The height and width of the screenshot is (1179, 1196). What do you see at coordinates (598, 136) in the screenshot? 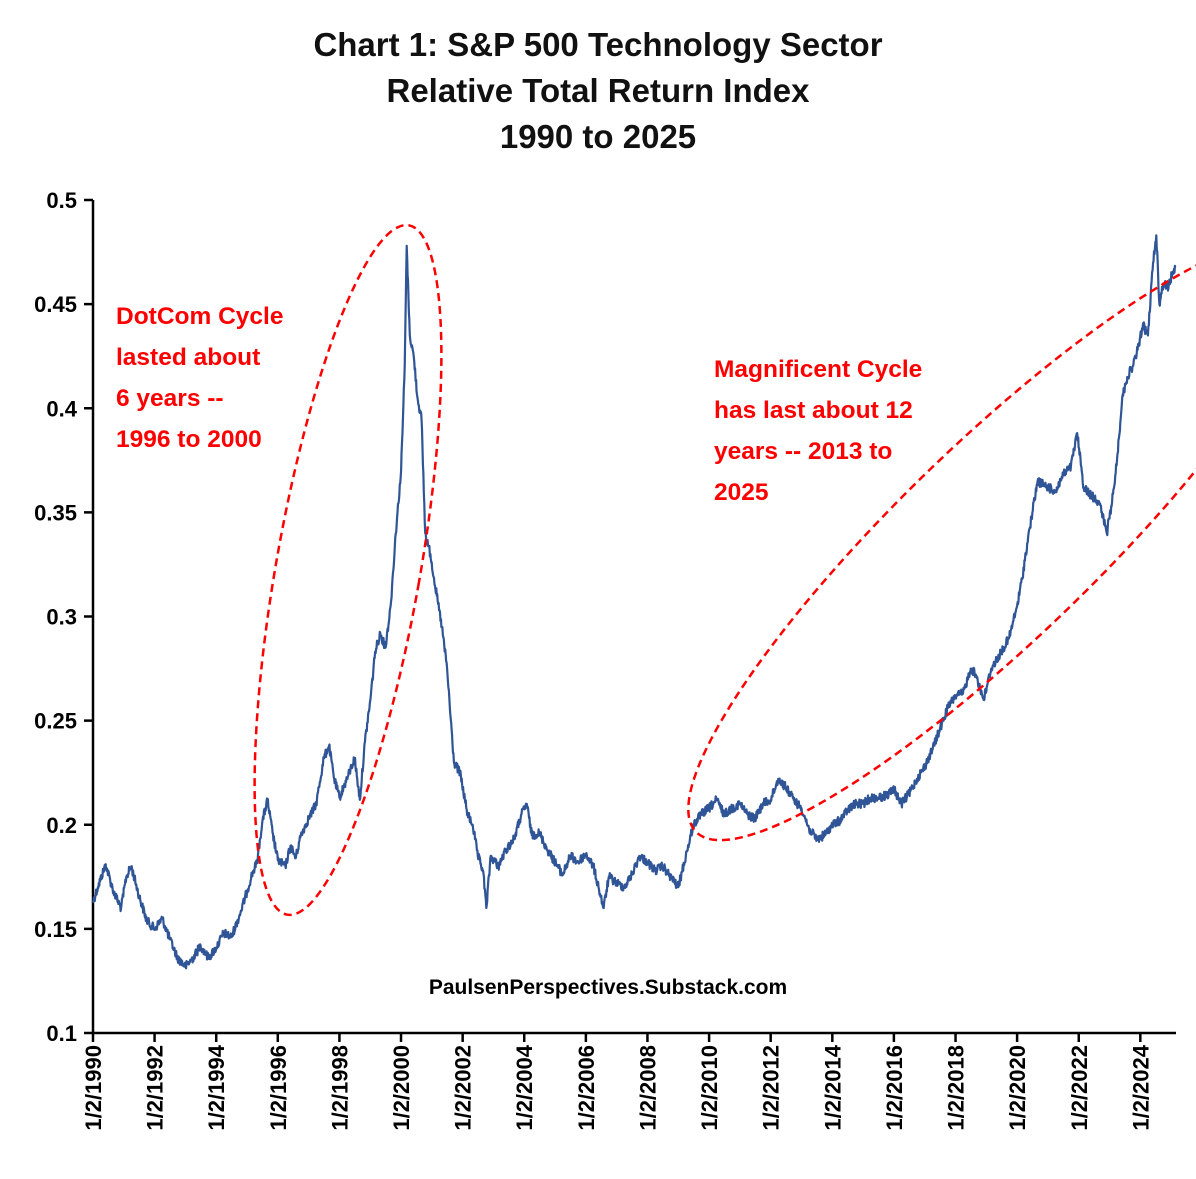
I see `chart-title-line-3: 1990 to 2025` at bounding box center [598, 136].